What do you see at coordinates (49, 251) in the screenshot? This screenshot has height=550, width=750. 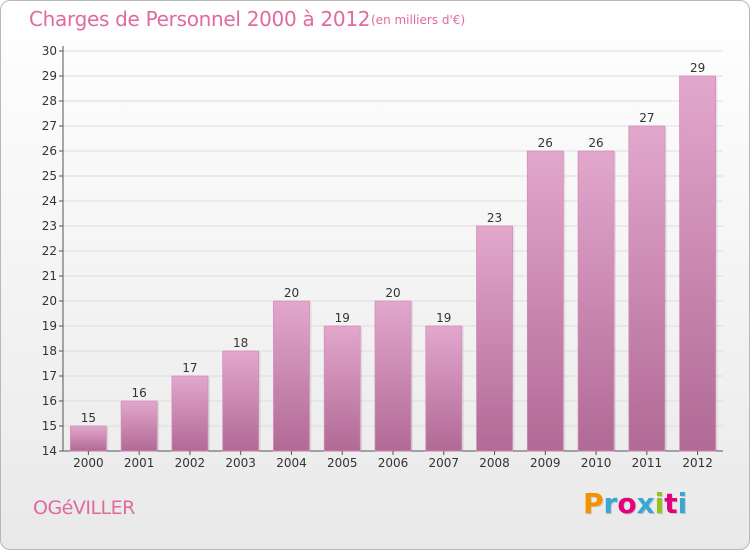 I see `y-tick-label: 22` at bounding box center [49, 251].